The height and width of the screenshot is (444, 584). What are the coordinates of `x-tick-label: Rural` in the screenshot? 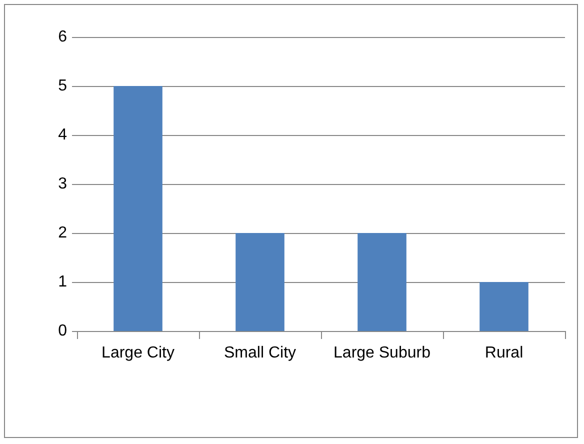 It's located at (504, 353).